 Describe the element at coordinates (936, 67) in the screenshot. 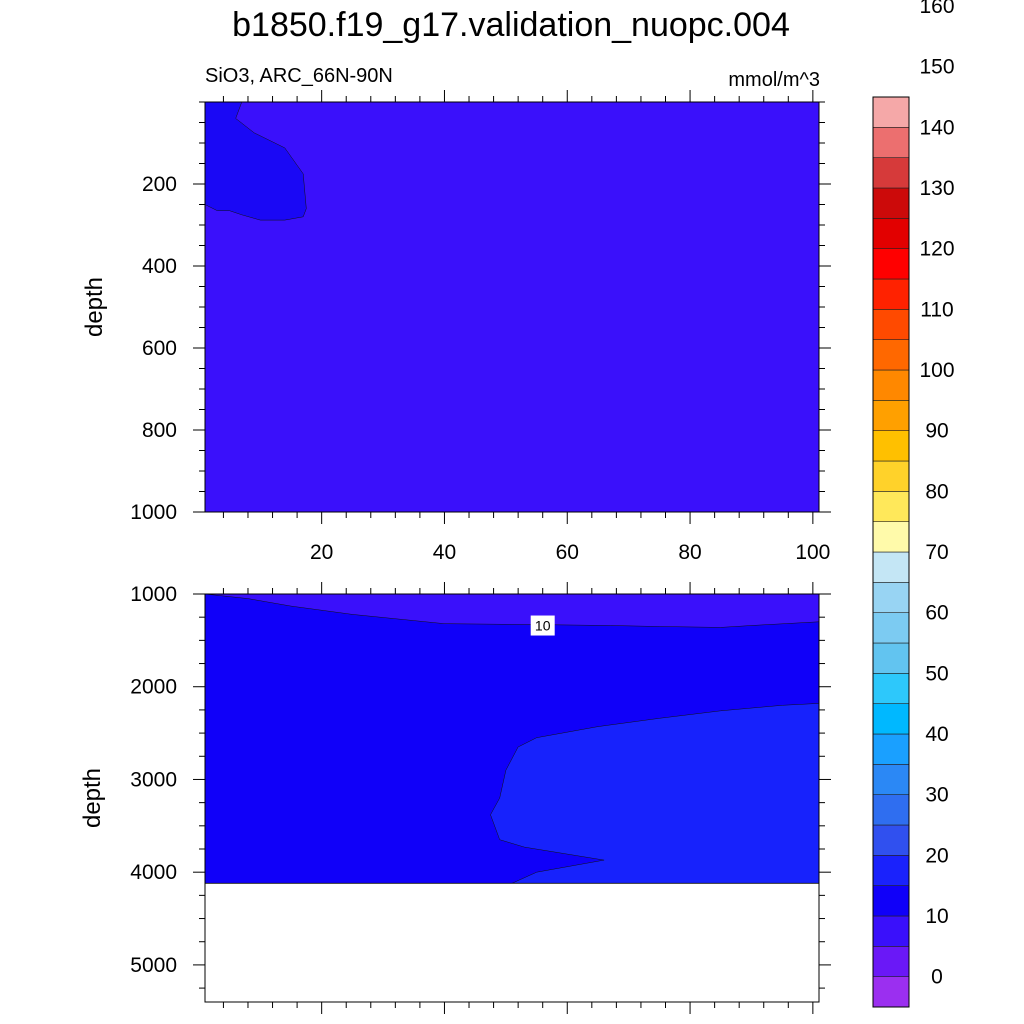

I see `colorbar-label: 150` at that location.